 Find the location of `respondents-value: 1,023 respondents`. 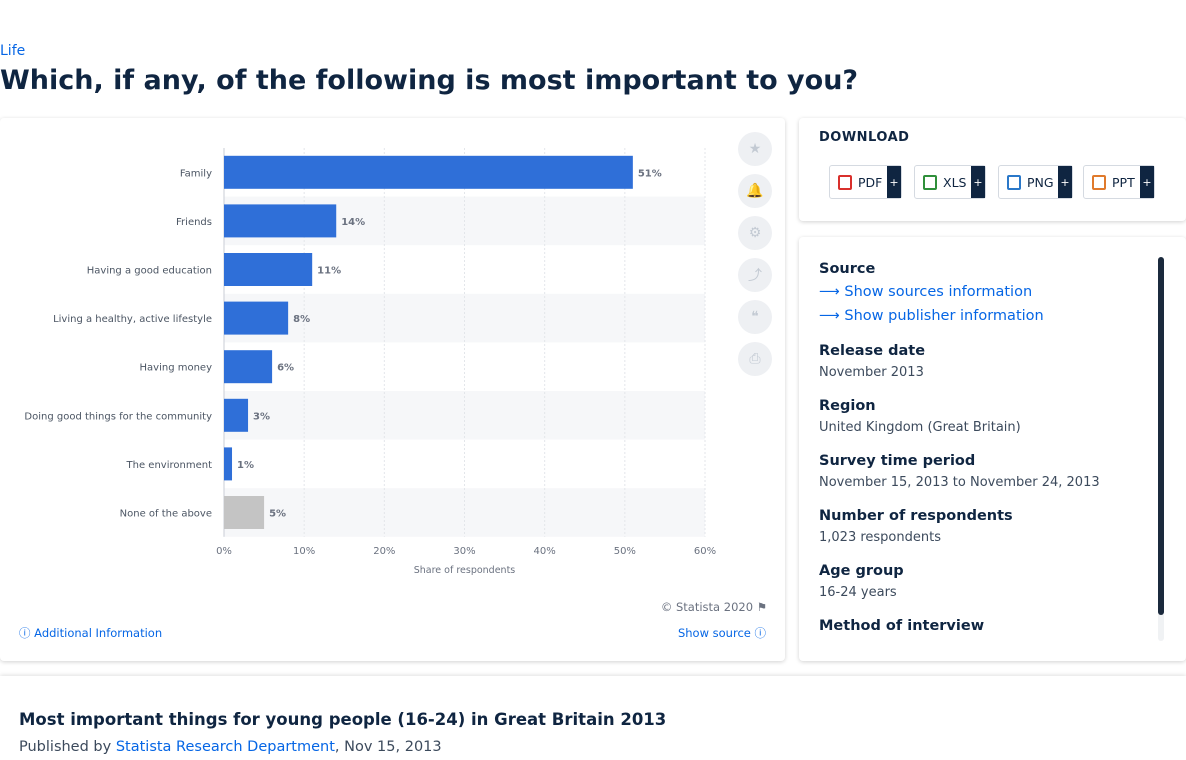

respondents-value: 1,023 respondents is located at coordinates (880, 537).